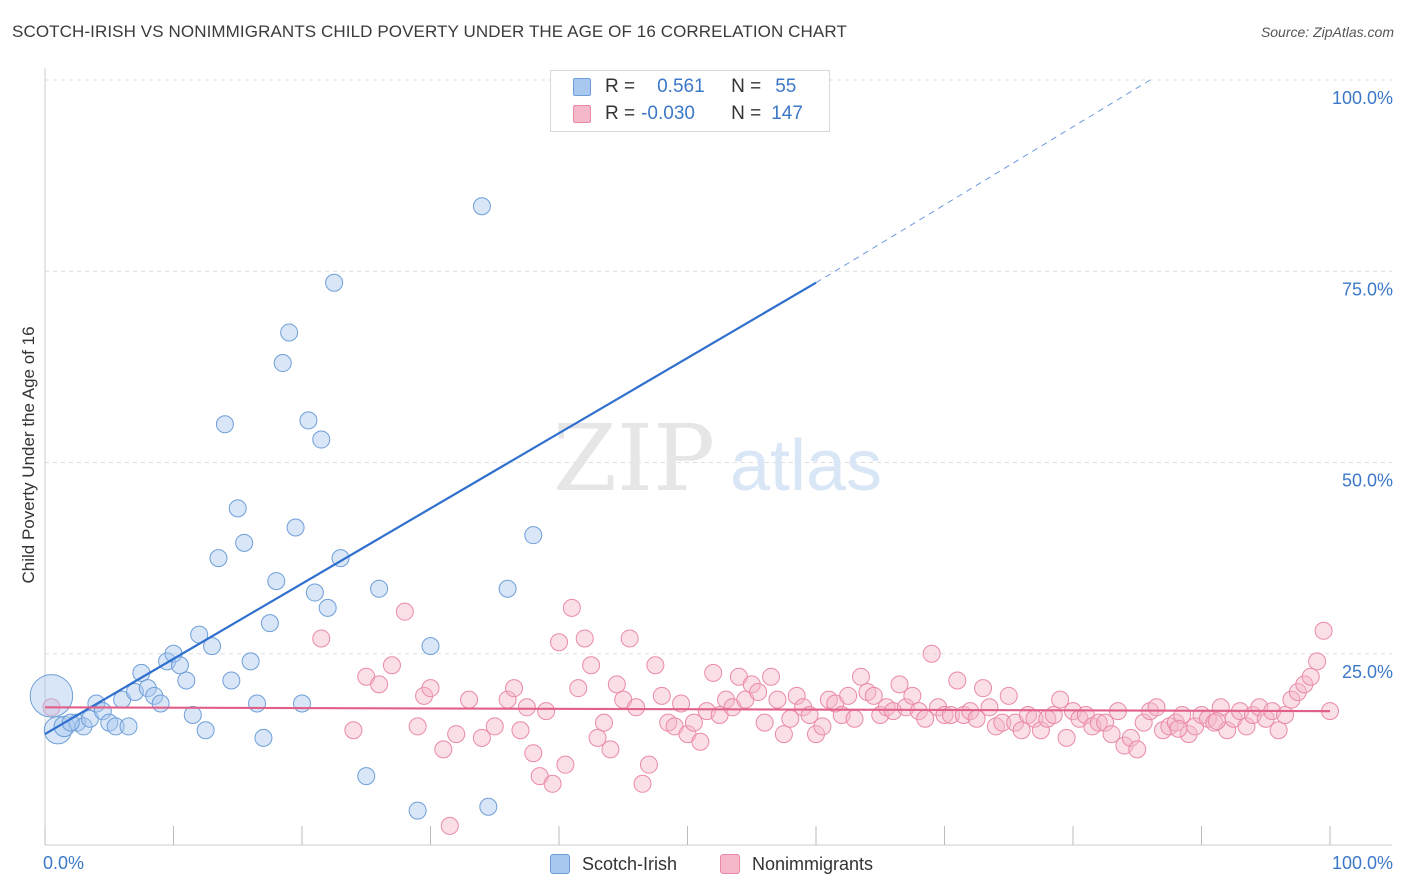 The width and height of the screenshot is (1406, 892). Describe the element at coordinates (813, 863) in the screenshot. I see `bottom-legend-label: Nonimmigrants` at that location.